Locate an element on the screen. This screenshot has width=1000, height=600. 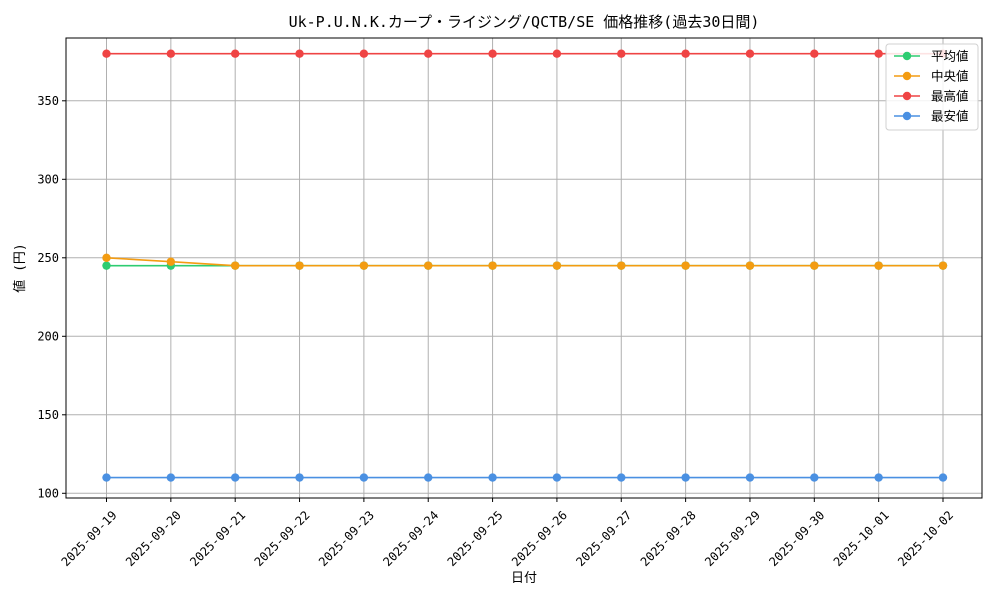
x-tick-label: 2025-09-24 is located at coordinates (410, 538).